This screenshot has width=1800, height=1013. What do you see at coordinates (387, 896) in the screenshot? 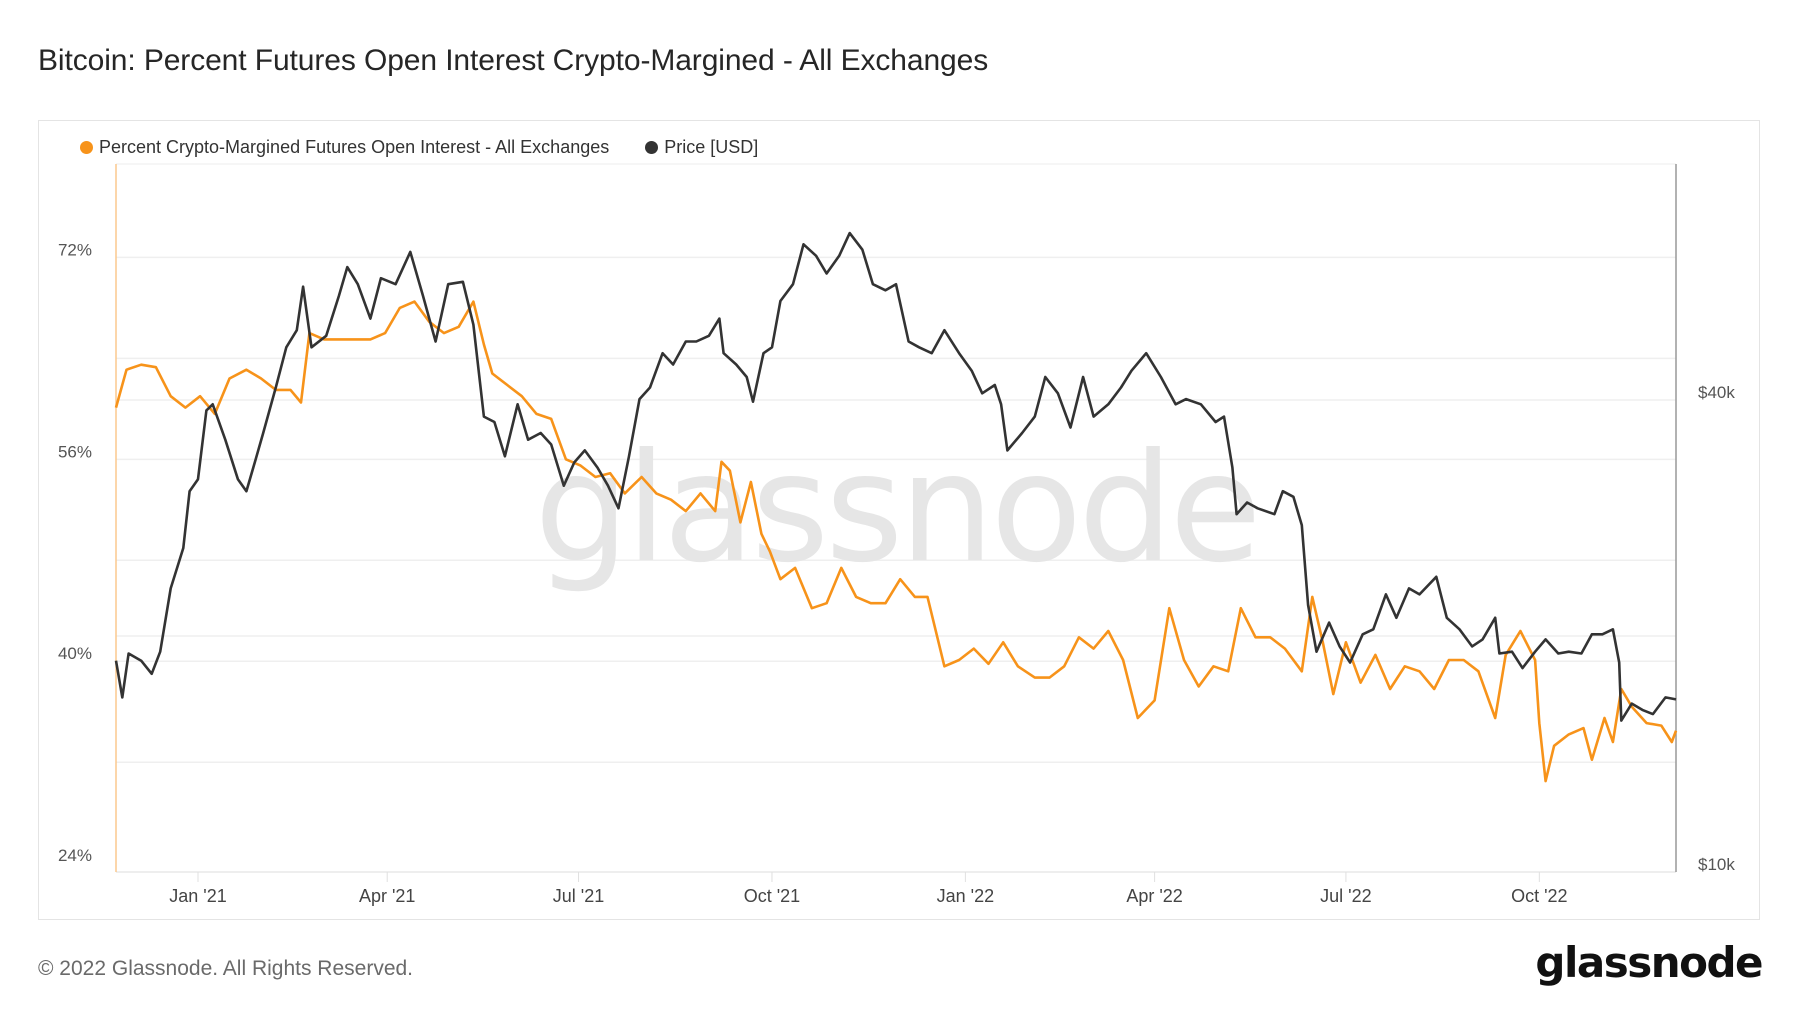
I see `x-tick-label: Apr '21` at bounding box center [387, 896].